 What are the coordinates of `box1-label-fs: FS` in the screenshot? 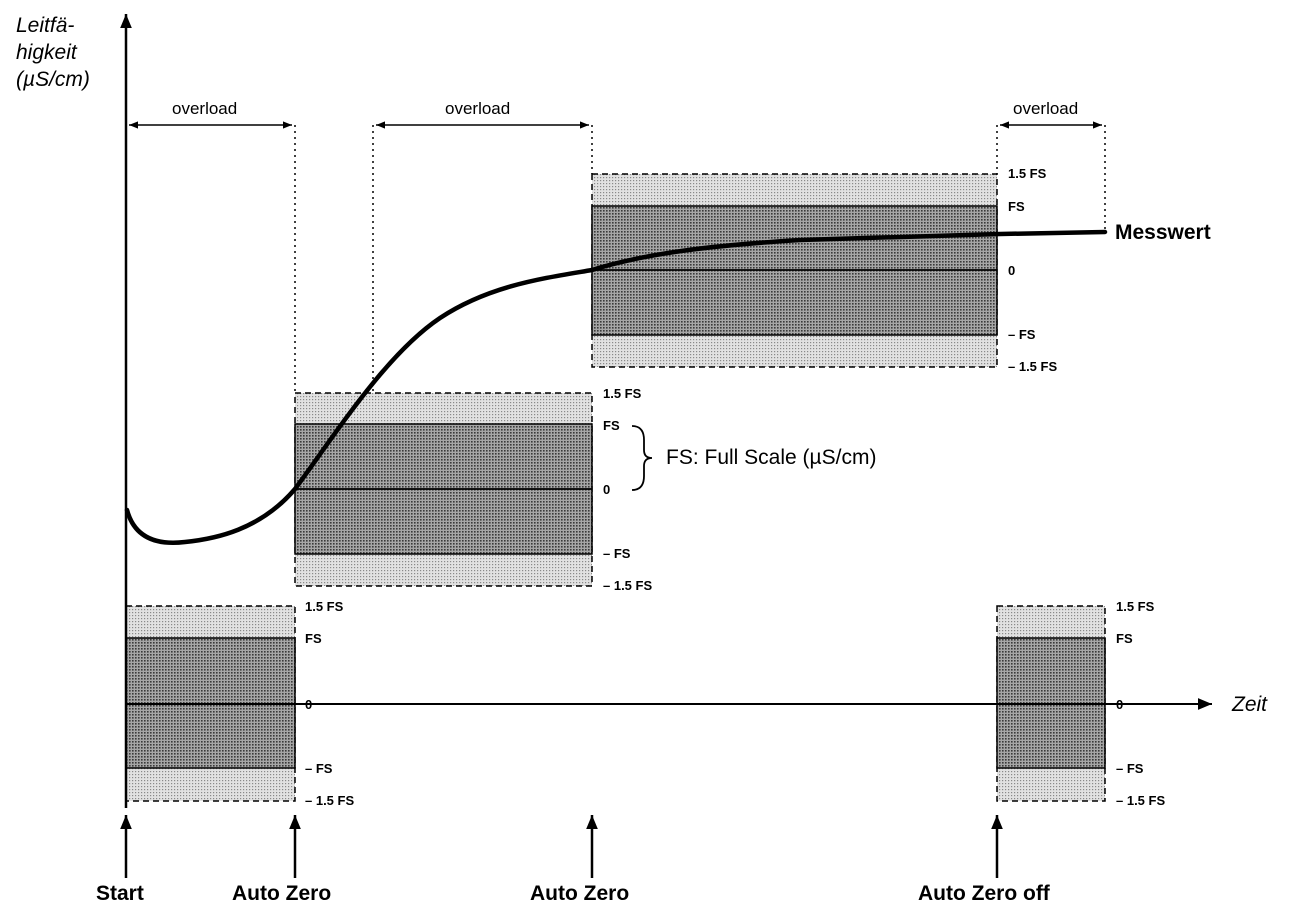 It's located at (313, 638).